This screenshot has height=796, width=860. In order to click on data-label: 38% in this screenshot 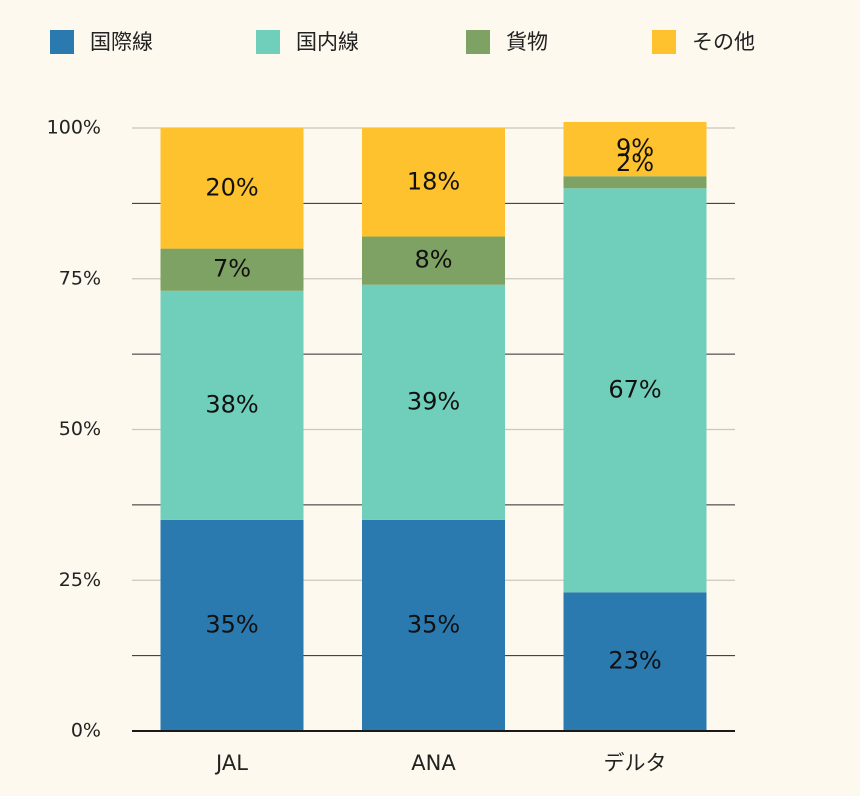, I will do `click(231, 404)`.